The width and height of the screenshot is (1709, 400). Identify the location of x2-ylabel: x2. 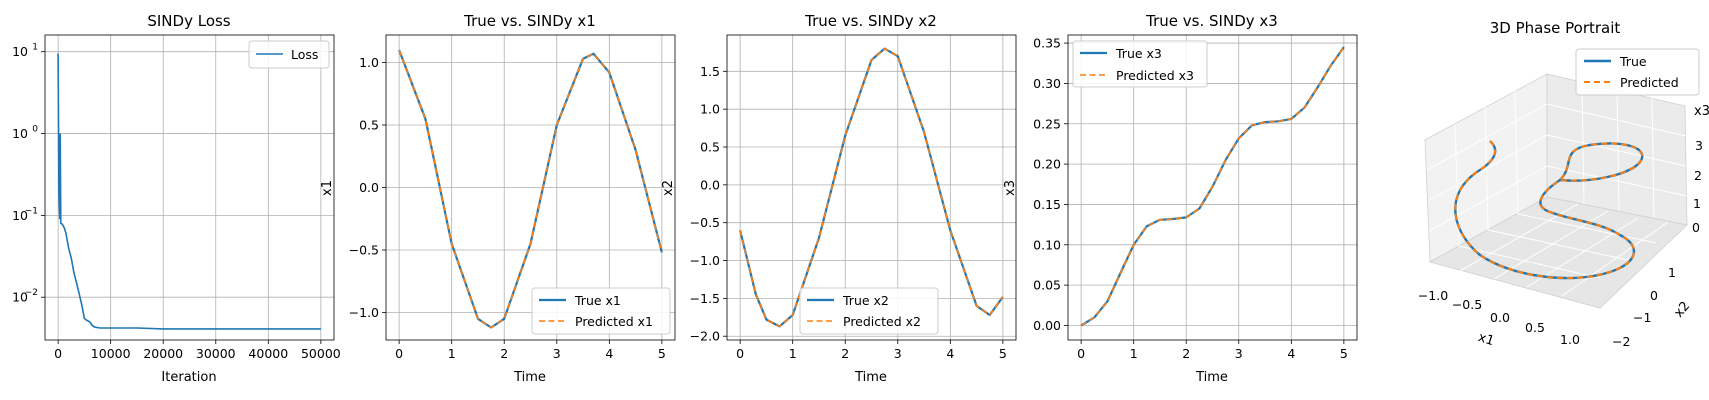
(668, 188).